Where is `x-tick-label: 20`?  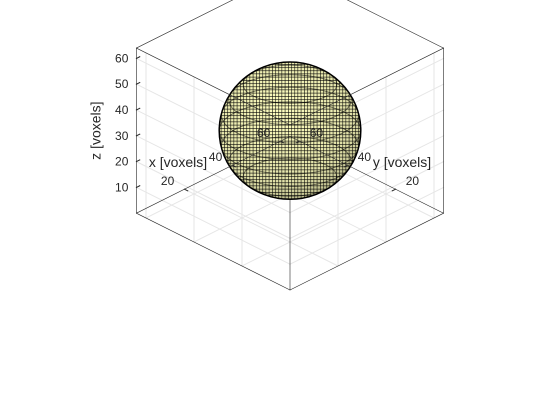
x-tick-label: 20 is located at coordinates (168, 181).